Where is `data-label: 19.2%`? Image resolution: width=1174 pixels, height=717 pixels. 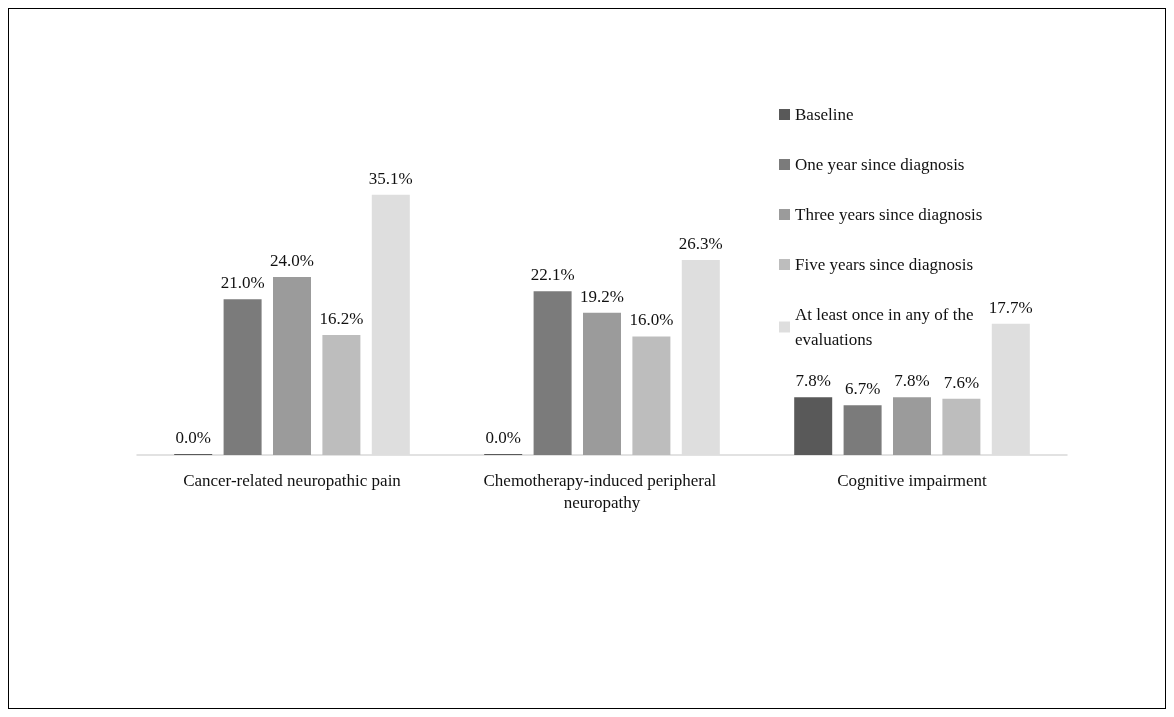 data-label: 19.2% is located at coordinates (602, 296).